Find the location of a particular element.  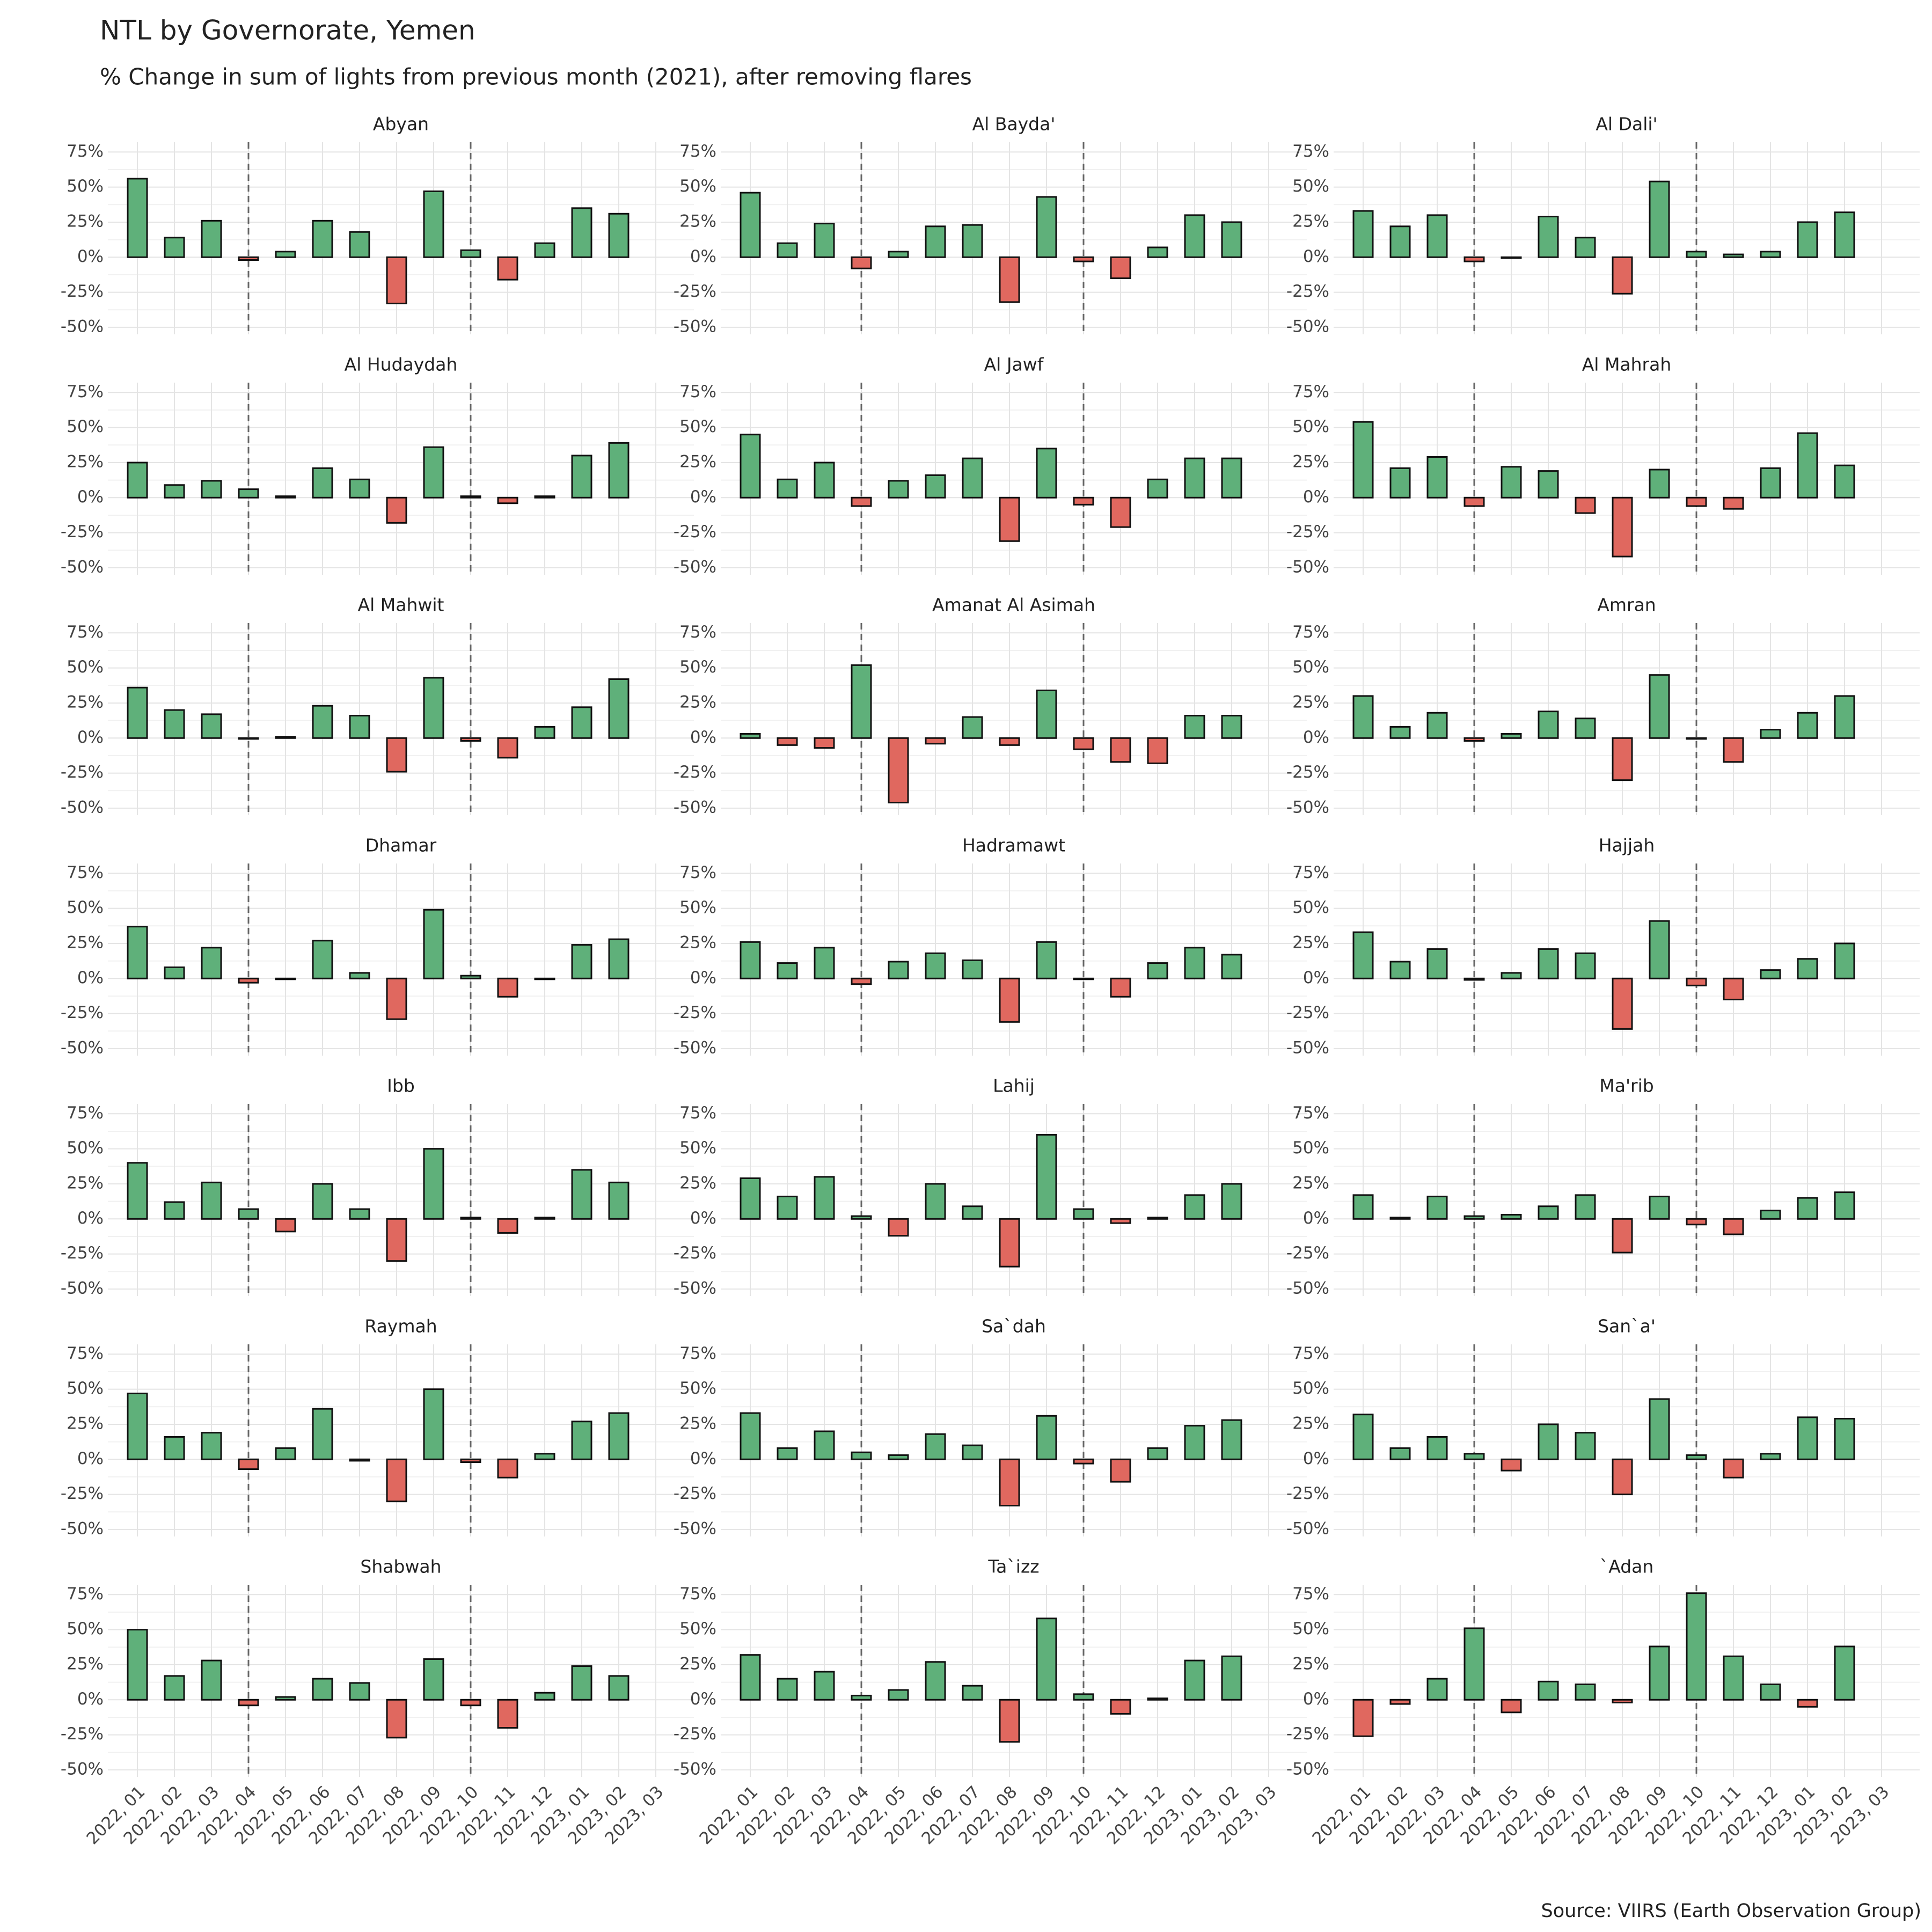

facet-title: Abyan is located at coordinates (401, 124).